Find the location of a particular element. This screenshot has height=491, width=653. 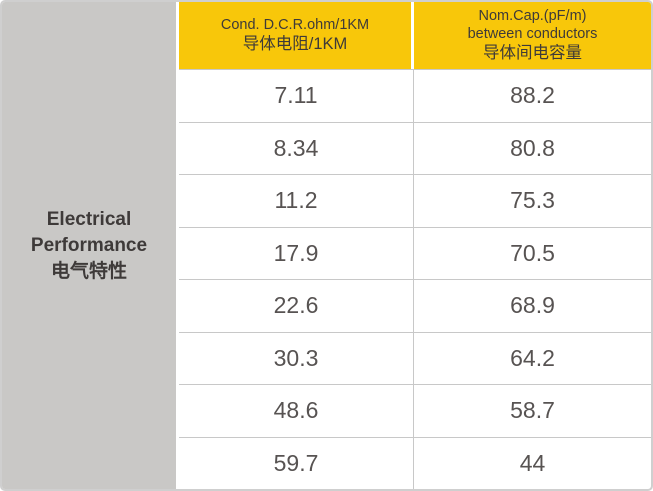

dcr-value: 22.6 is located at coordinates (296, 305).